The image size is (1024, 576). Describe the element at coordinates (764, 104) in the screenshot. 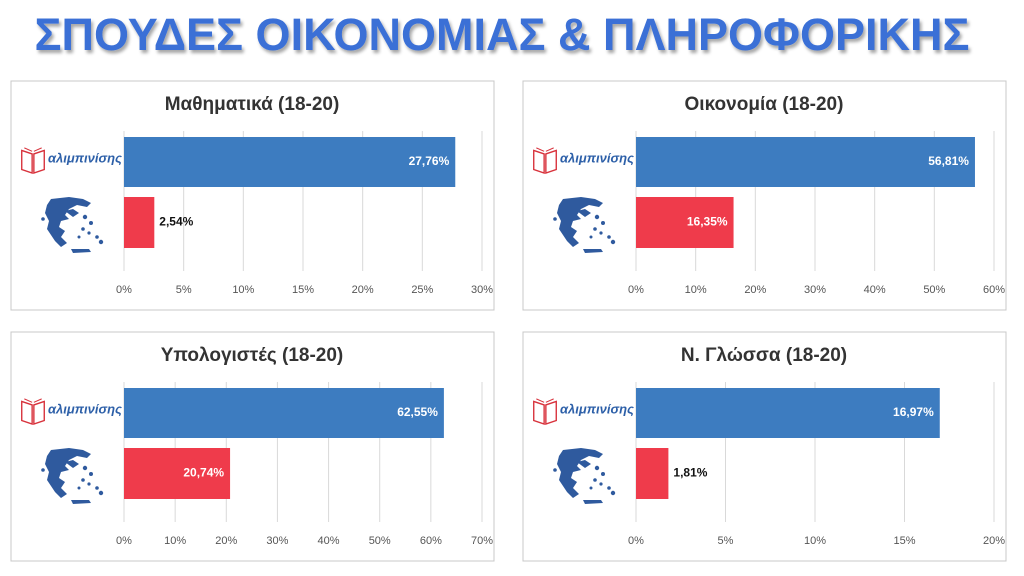

I see `chart-title: Οικονομία (18-20)` at that location.